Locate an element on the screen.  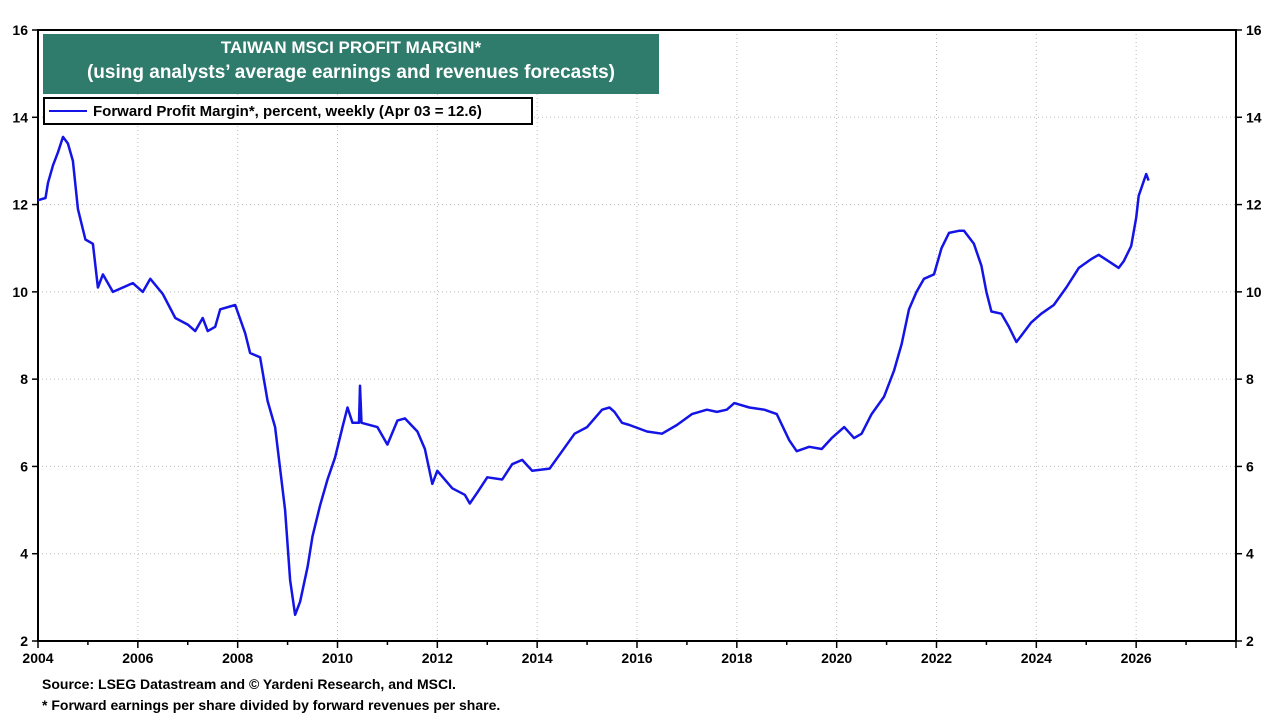
y-tick-label-left: 10 is located at coordinates (20, 292).